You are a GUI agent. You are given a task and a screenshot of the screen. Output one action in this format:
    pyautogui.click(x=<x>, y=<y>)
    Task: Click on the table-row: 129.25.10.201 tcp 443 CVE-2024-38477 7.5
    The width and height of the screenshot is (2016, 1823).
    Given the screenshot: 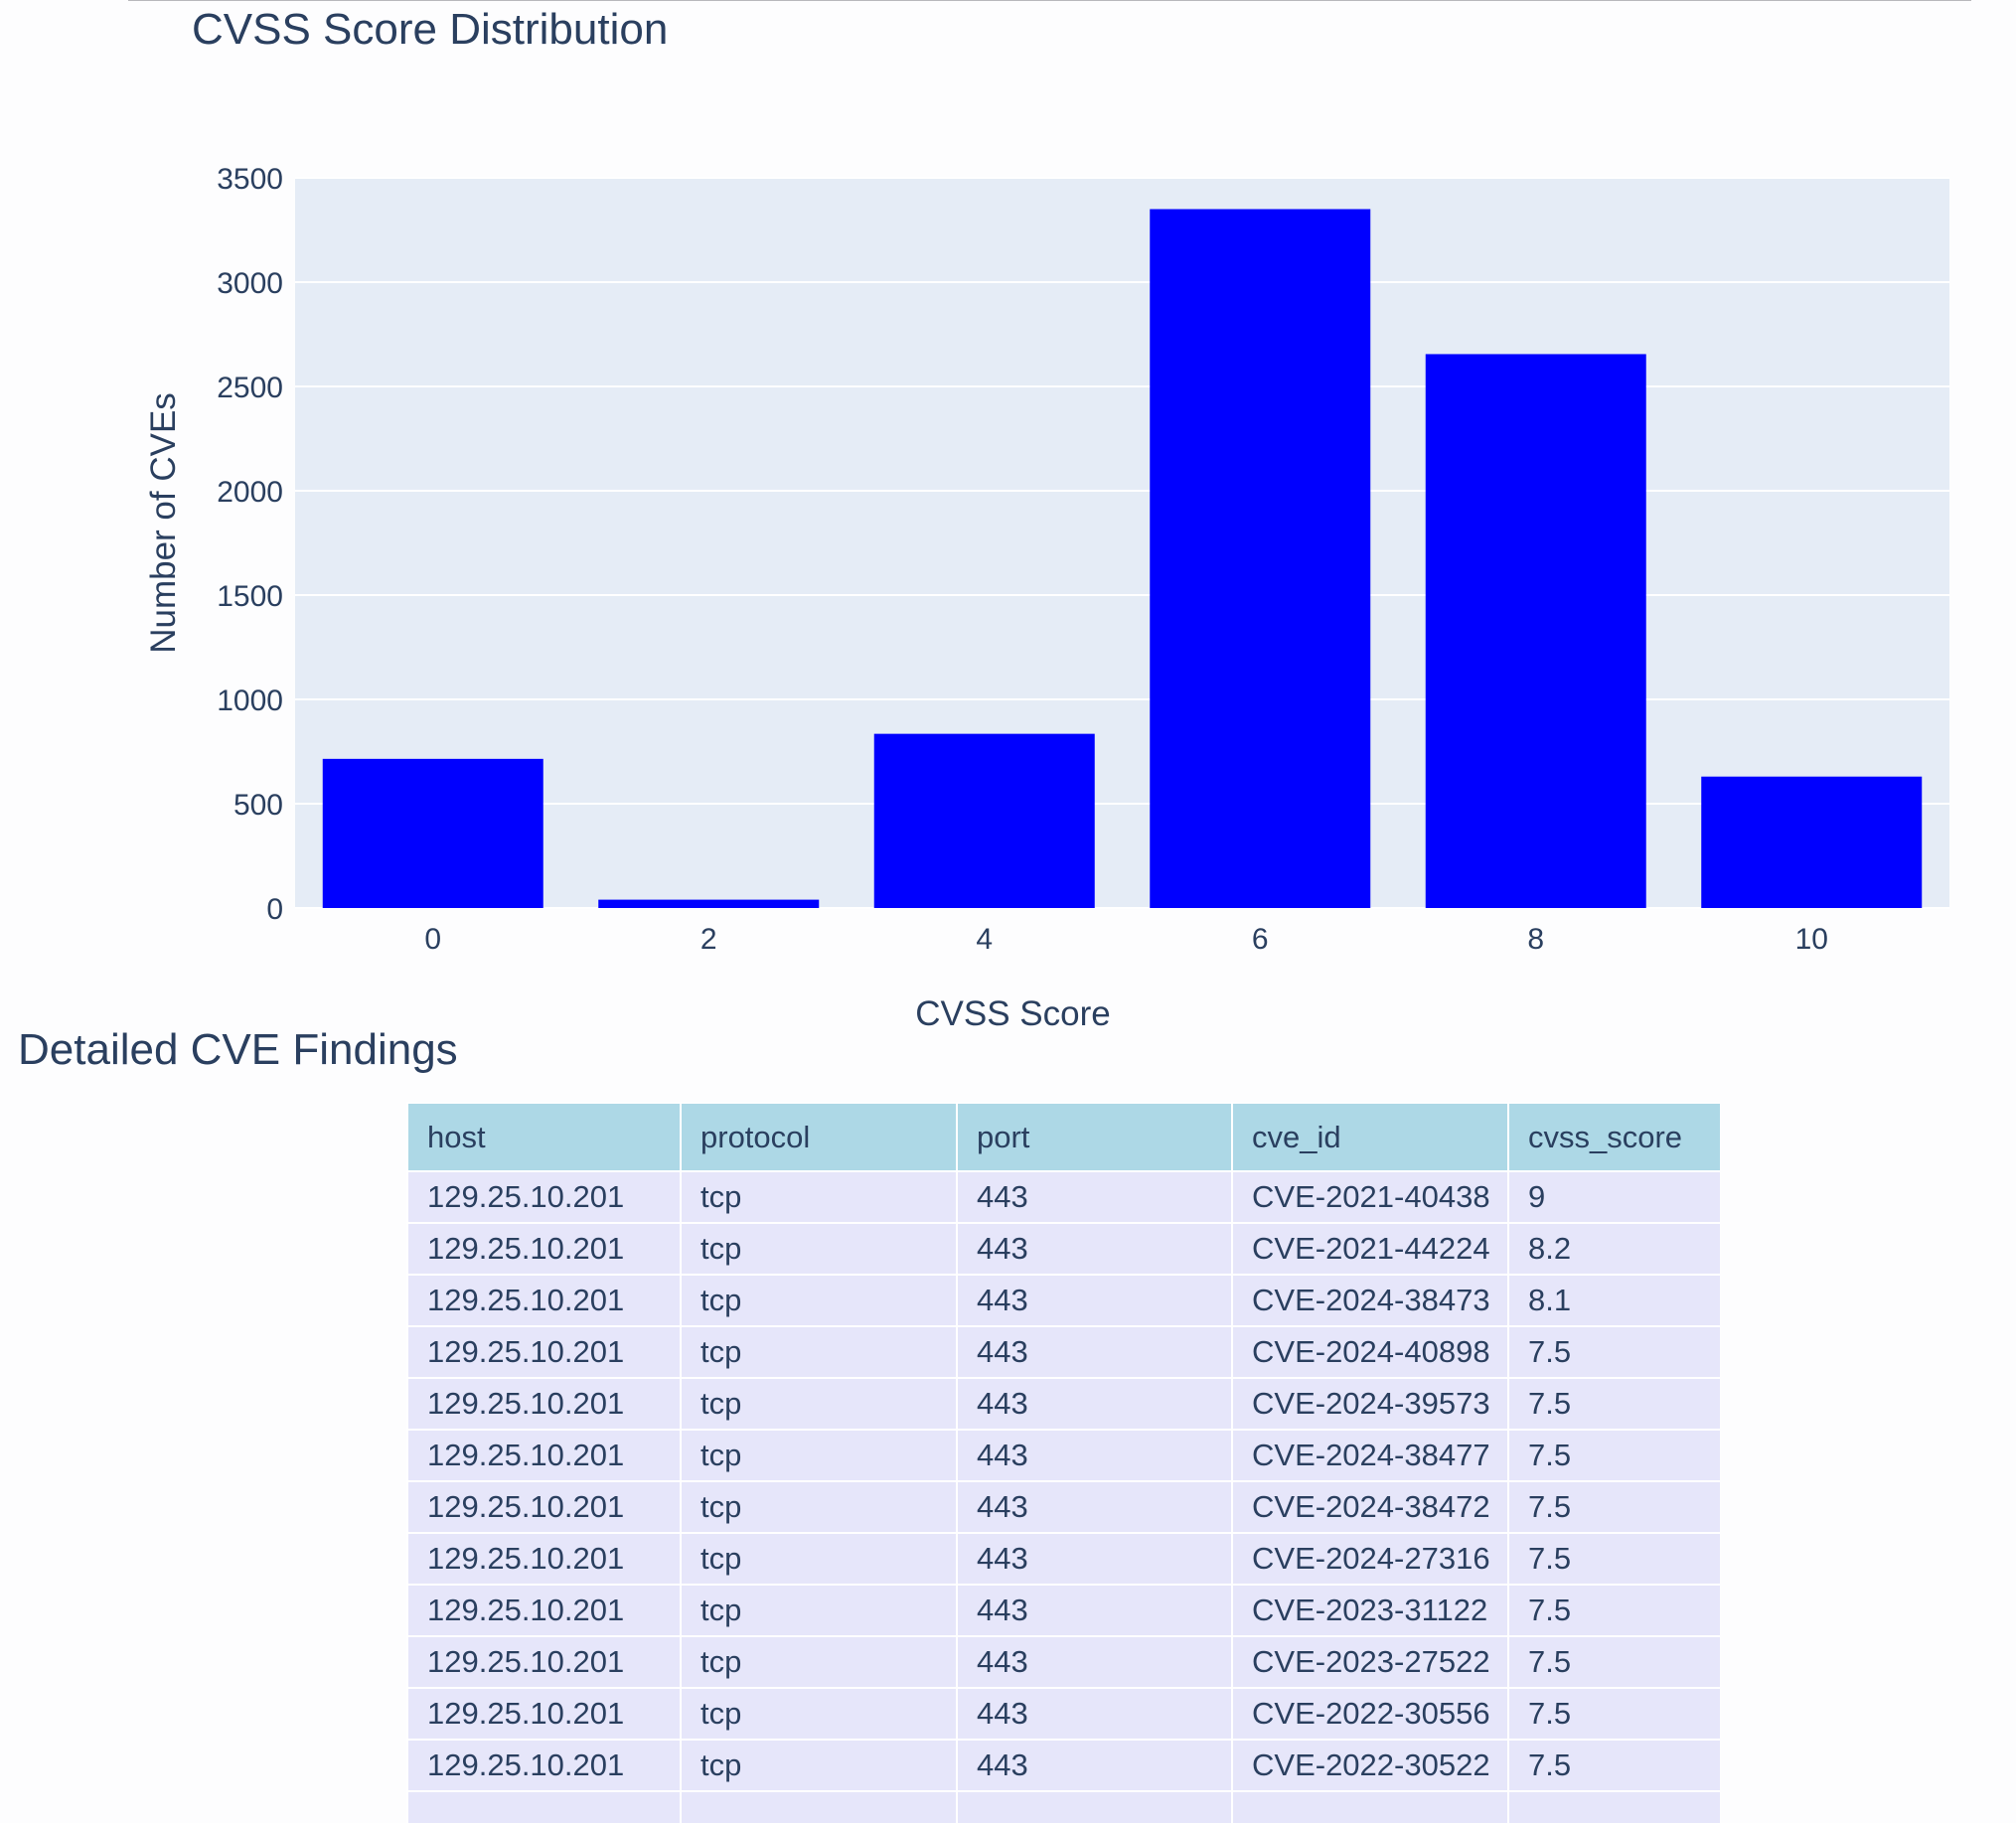 What is the action you would take?
    pyautogui.click(x=1063, y=1455)
    